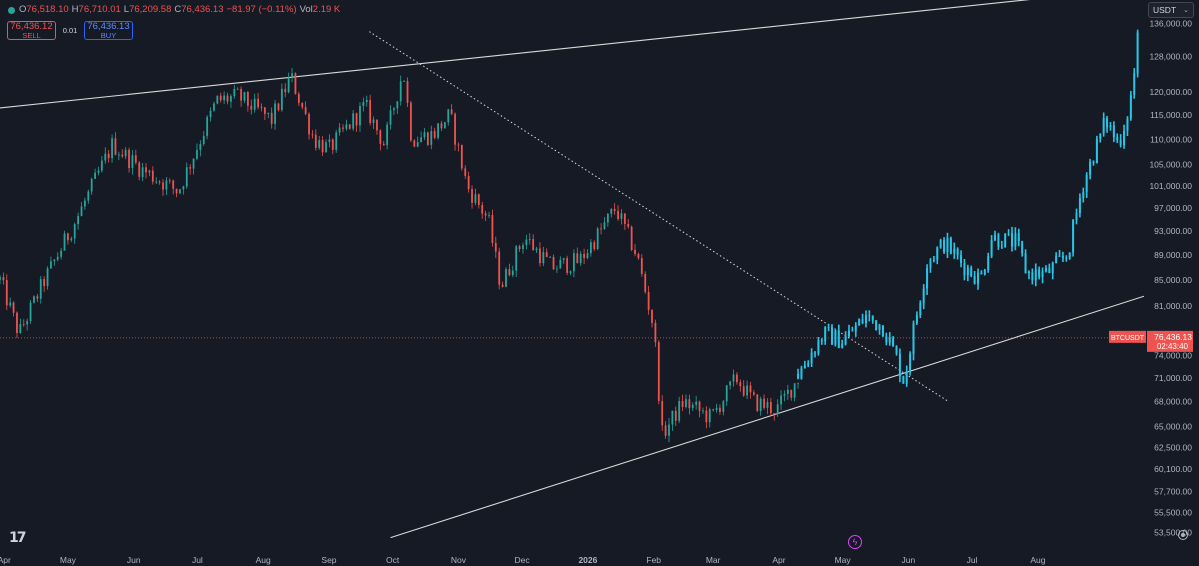  Describe the element at coordinates (1183, 535) in the screenshot. I see `gear-icon` at that location.